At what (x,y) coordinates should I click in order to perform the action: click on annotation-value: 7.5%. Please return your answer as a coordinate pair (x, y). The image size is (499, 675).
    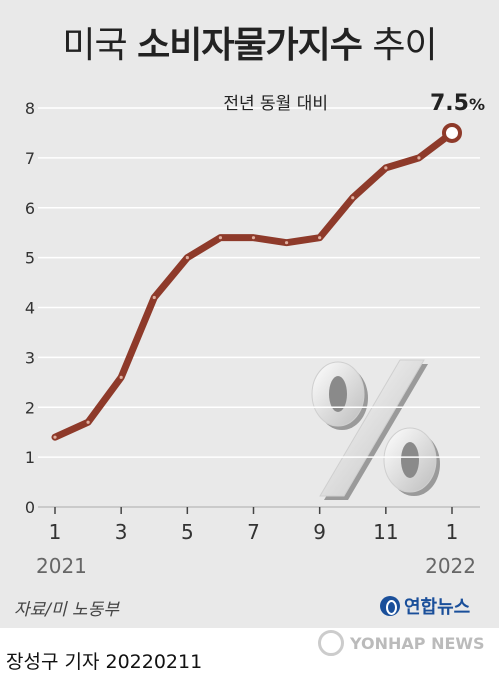
    Looking at the image, I should click on (457, 103).